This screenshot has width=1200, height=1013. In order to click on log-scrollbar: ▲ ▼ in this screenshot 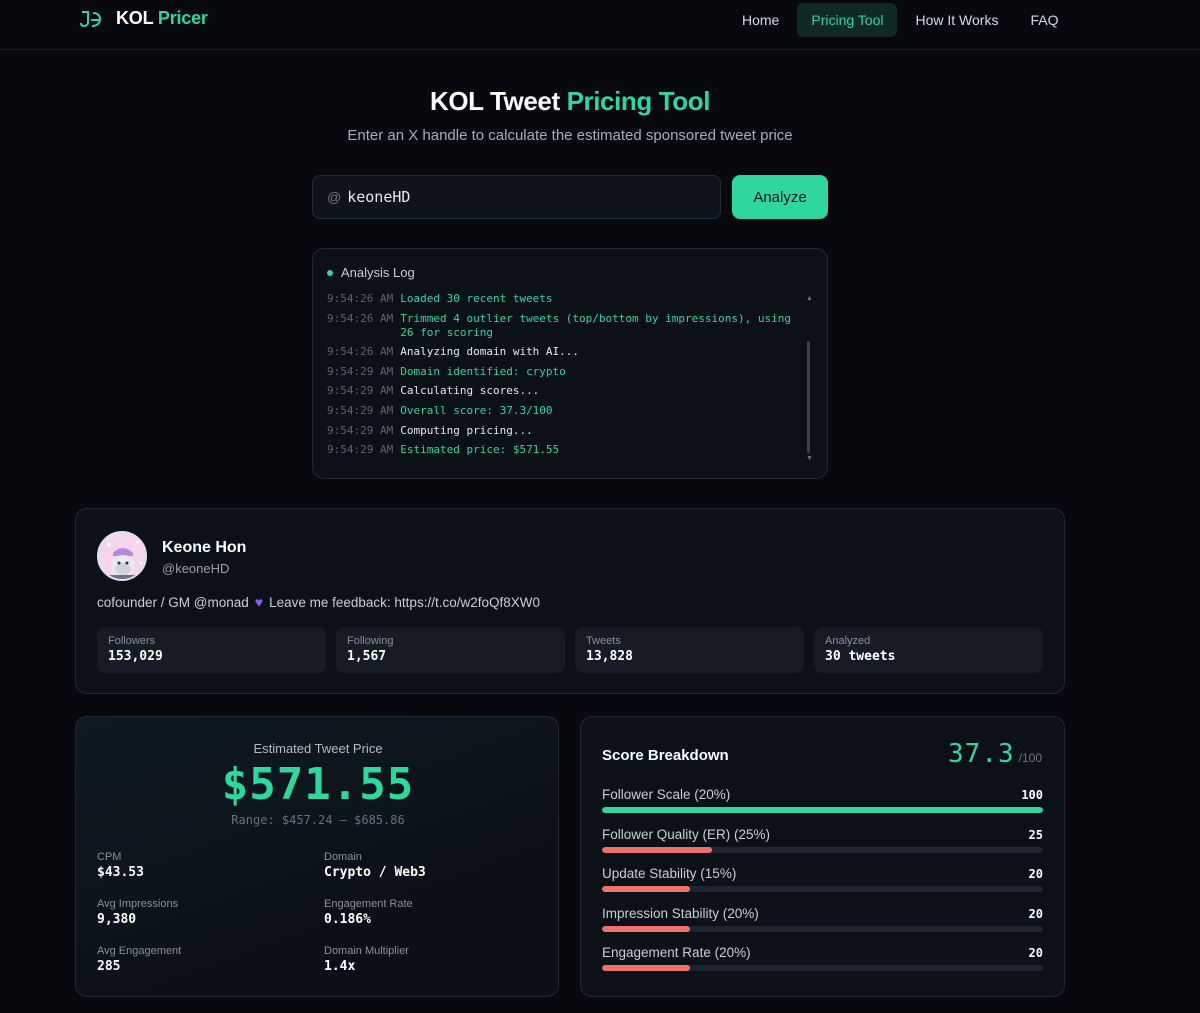, I will do `click(809, 379)`.